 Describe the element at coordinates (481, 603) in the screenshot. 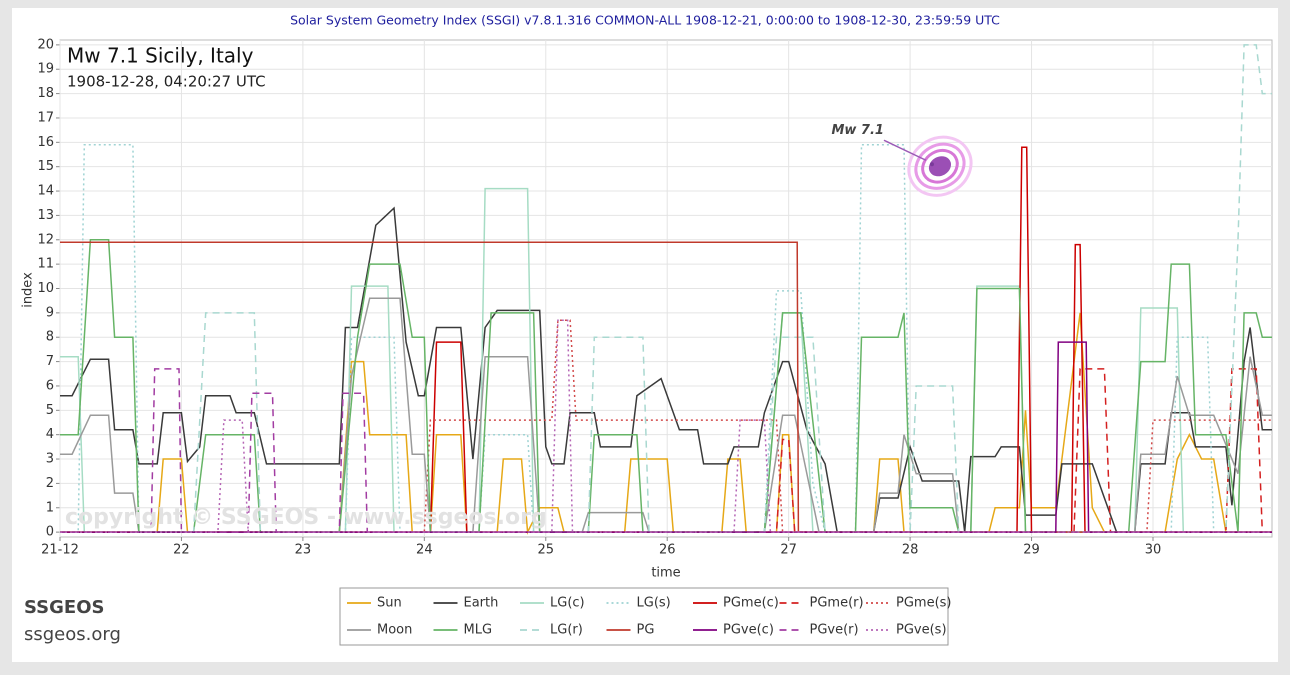

I see `legend-label: Earth` at that location.